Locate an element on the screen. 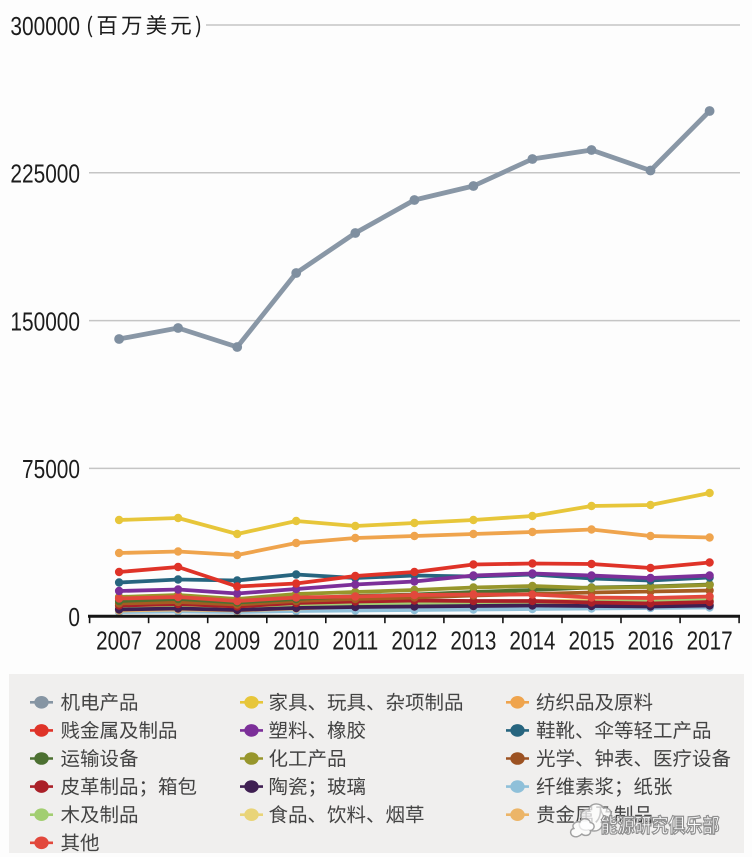 Image resolution: width=752 pixels, height=857 pixels. svg-text: 2016 is located at coordinates (651, 640).